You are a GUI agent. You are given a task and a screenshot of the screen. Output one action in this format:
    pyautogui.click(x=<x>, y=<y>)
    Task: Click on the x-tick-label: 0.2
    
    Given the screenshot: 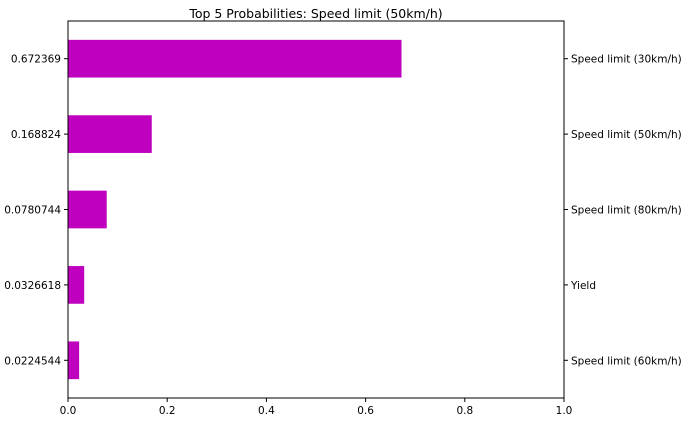 What is the action you would take?
    pyautogui.click(x=167, y=411)
    